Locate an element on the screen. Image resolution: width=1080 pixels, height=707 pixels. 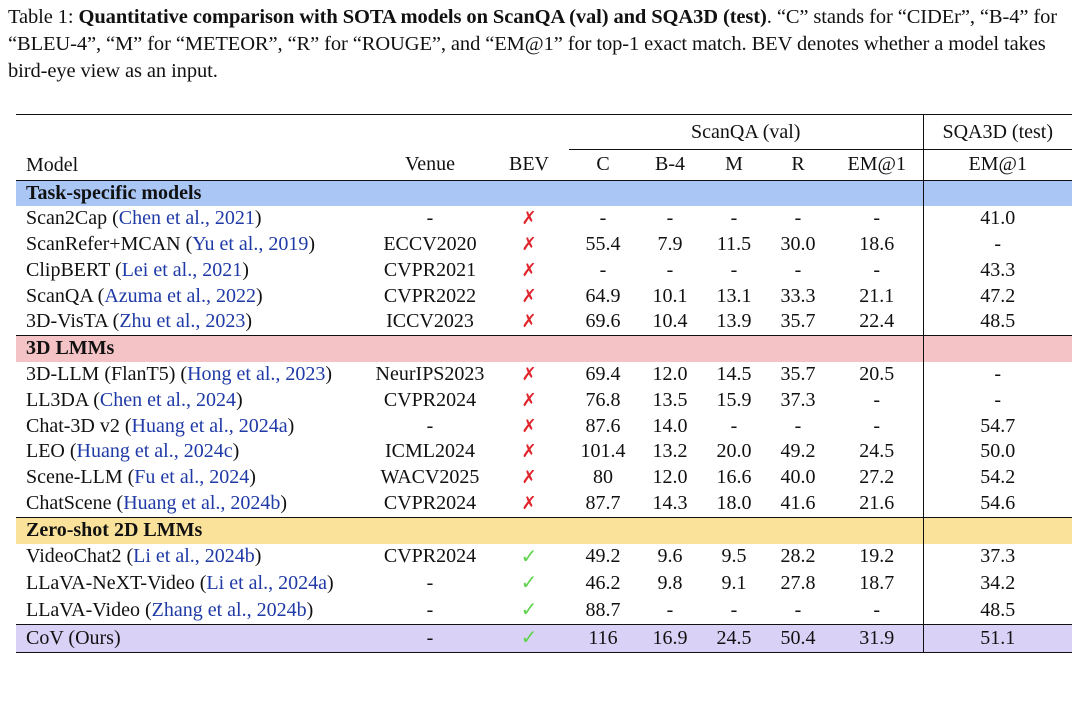
citation-link: Hong et al., 2023 is located at coordinates (256, 374).